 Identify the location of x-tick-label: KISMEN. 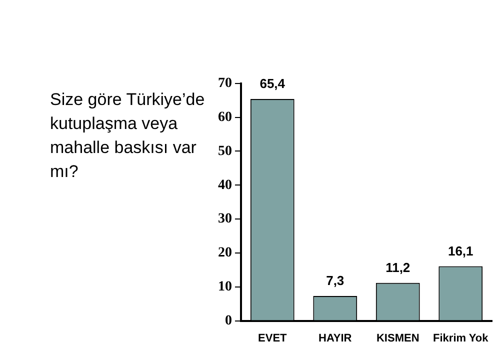
(398, 338).